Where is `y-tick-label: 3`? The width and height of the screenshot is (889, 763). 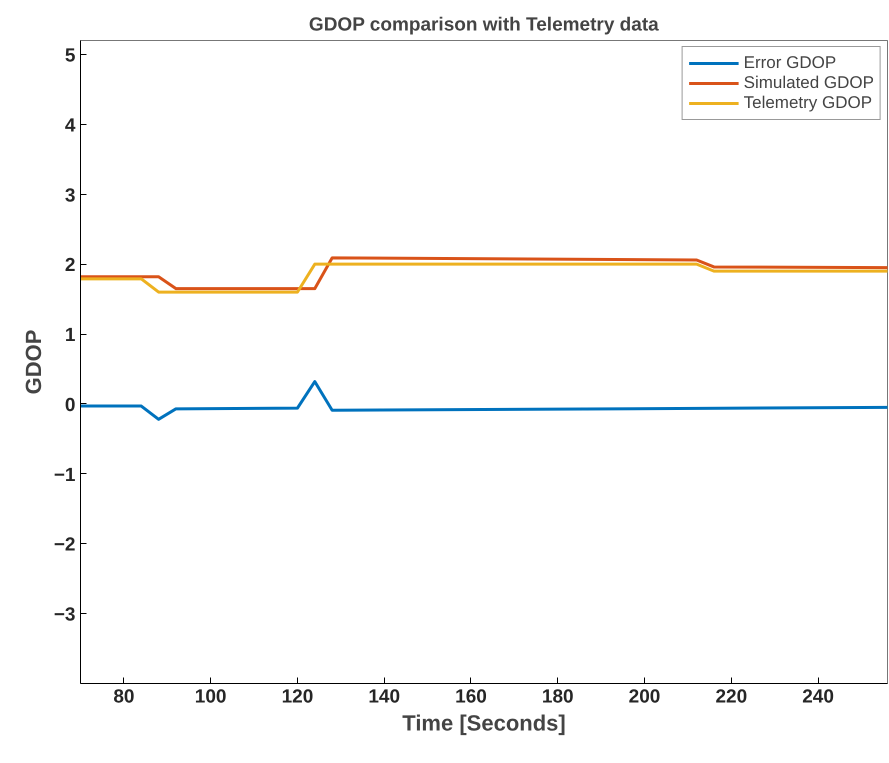
y-tick-label: 3 is located at coordinates (70, 195).